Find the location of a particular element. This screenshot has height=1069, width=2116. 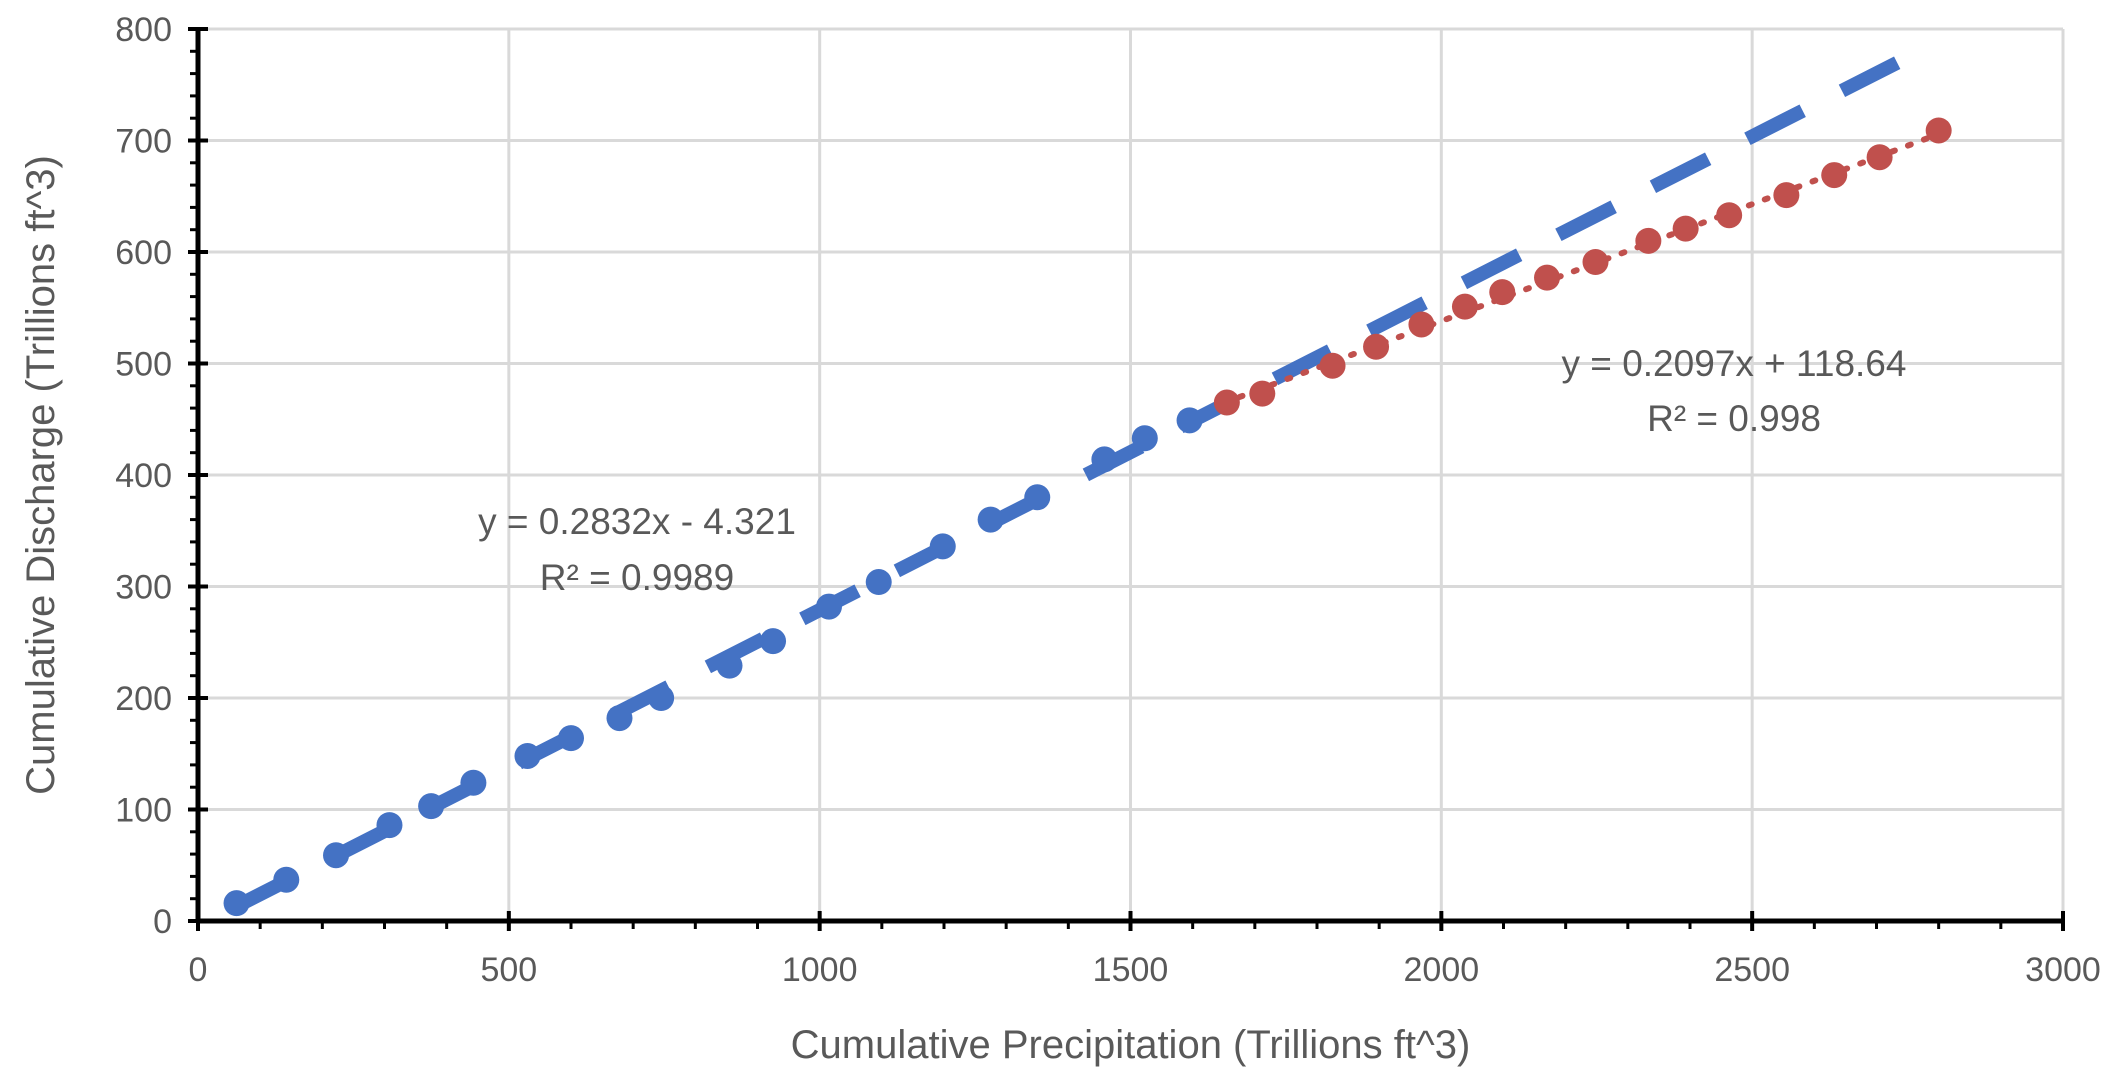

x-tick-label: 0 is located at coordinates (198, 970).